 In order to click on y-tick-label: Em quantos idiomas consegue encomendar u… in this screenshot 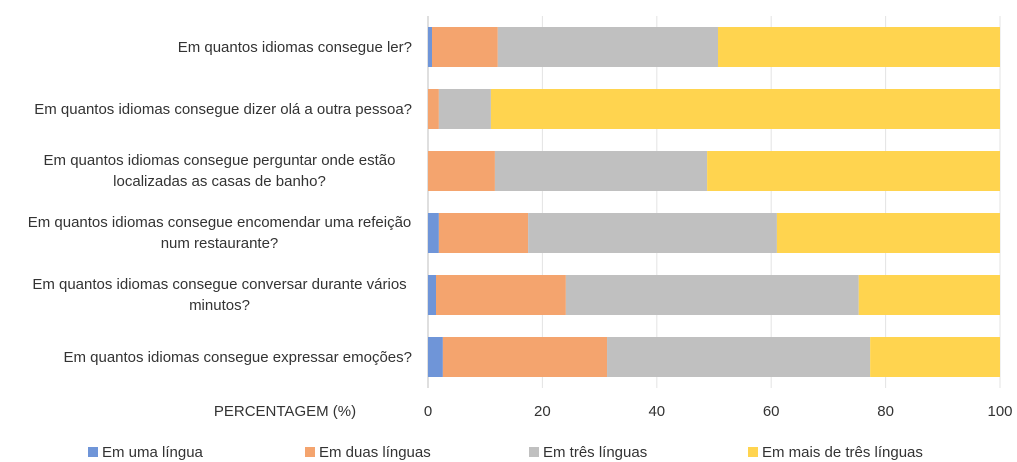, I will do `click(219, 233)`.